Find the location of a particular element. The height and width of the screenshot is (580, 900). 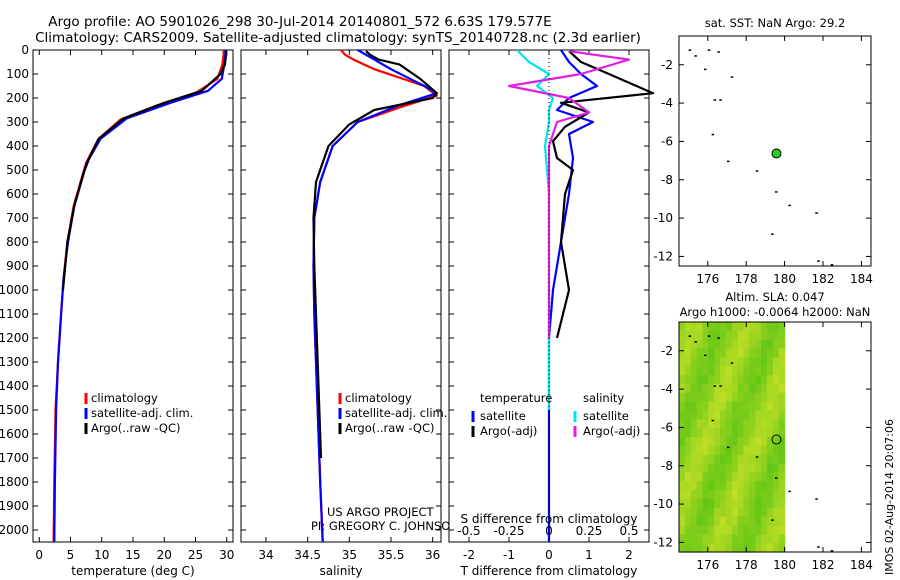

y-tick-label: -4 is located at coordinates (667, 389).